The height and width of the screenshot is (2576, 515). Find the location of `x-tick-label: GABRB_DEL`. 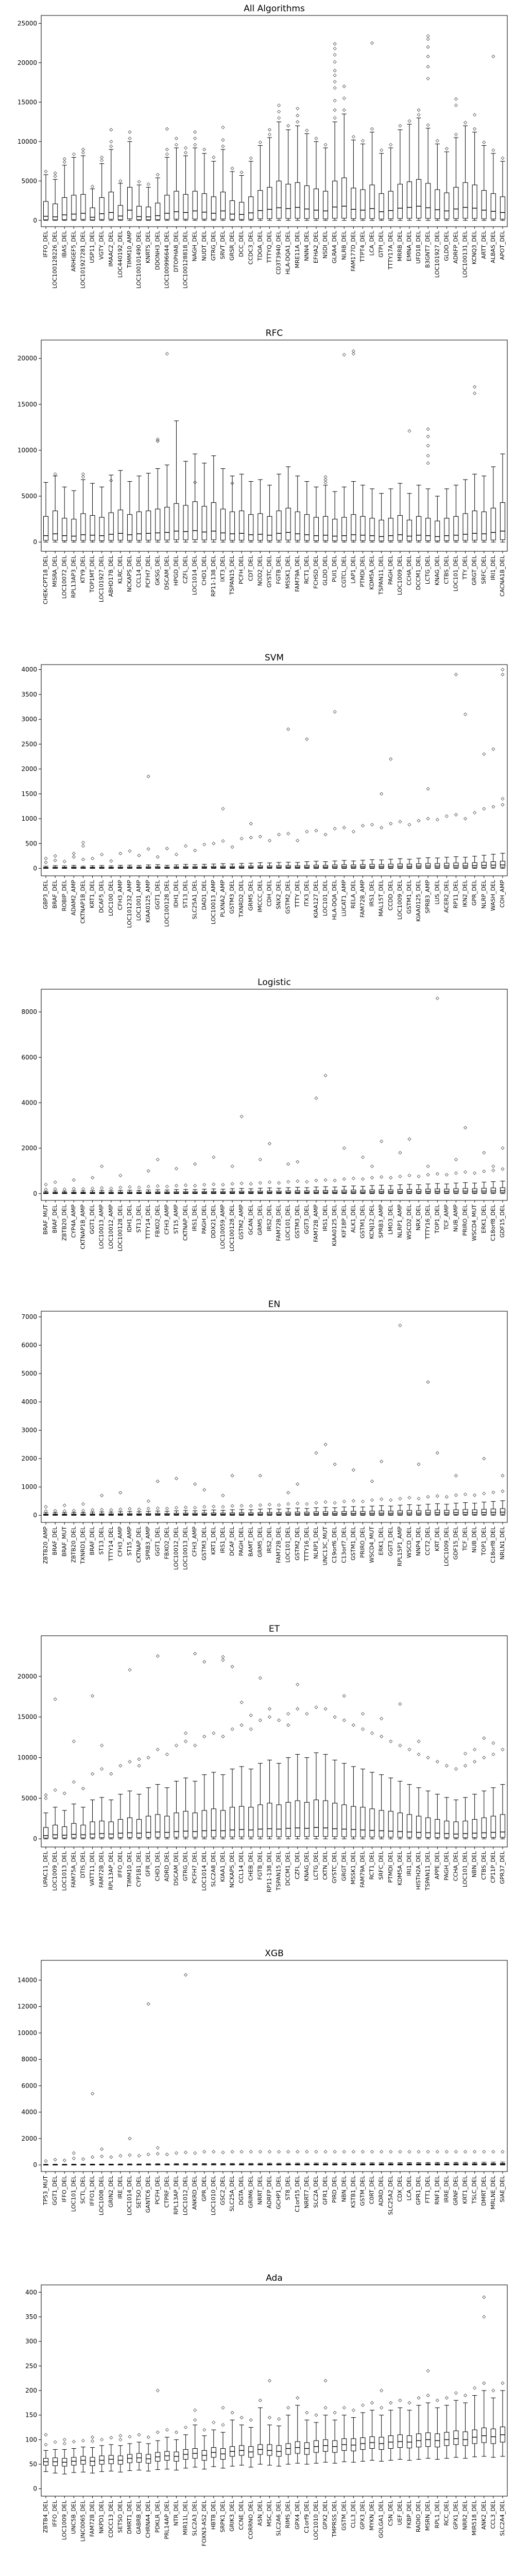

x-tick-label: GABRB_DEL is located at coordinates (138, 2517).